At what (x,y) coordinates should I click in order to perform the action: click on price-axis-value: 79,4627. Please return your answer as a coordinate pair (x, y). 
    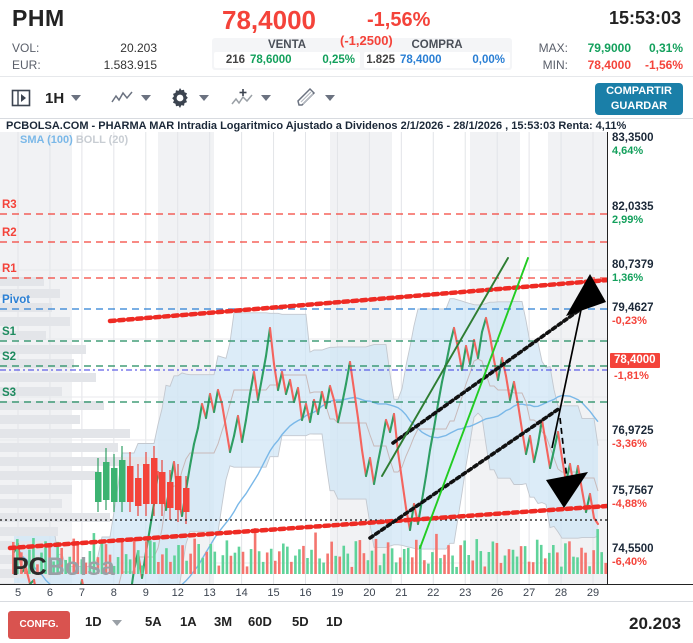
    Looking at the image, I should click on (633, 308).